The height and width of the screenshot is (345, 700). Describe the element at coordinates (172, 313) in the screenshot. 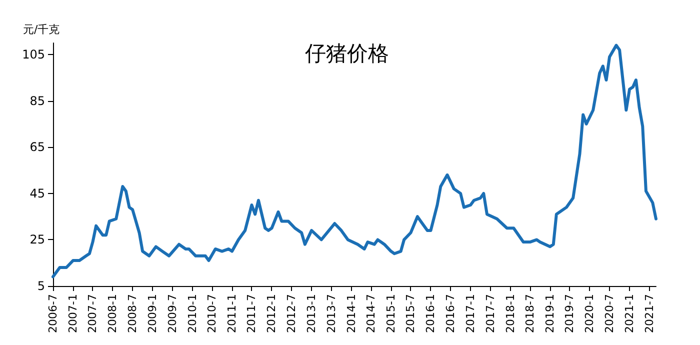

I see `x-tick-label: 2009-7` at that location.